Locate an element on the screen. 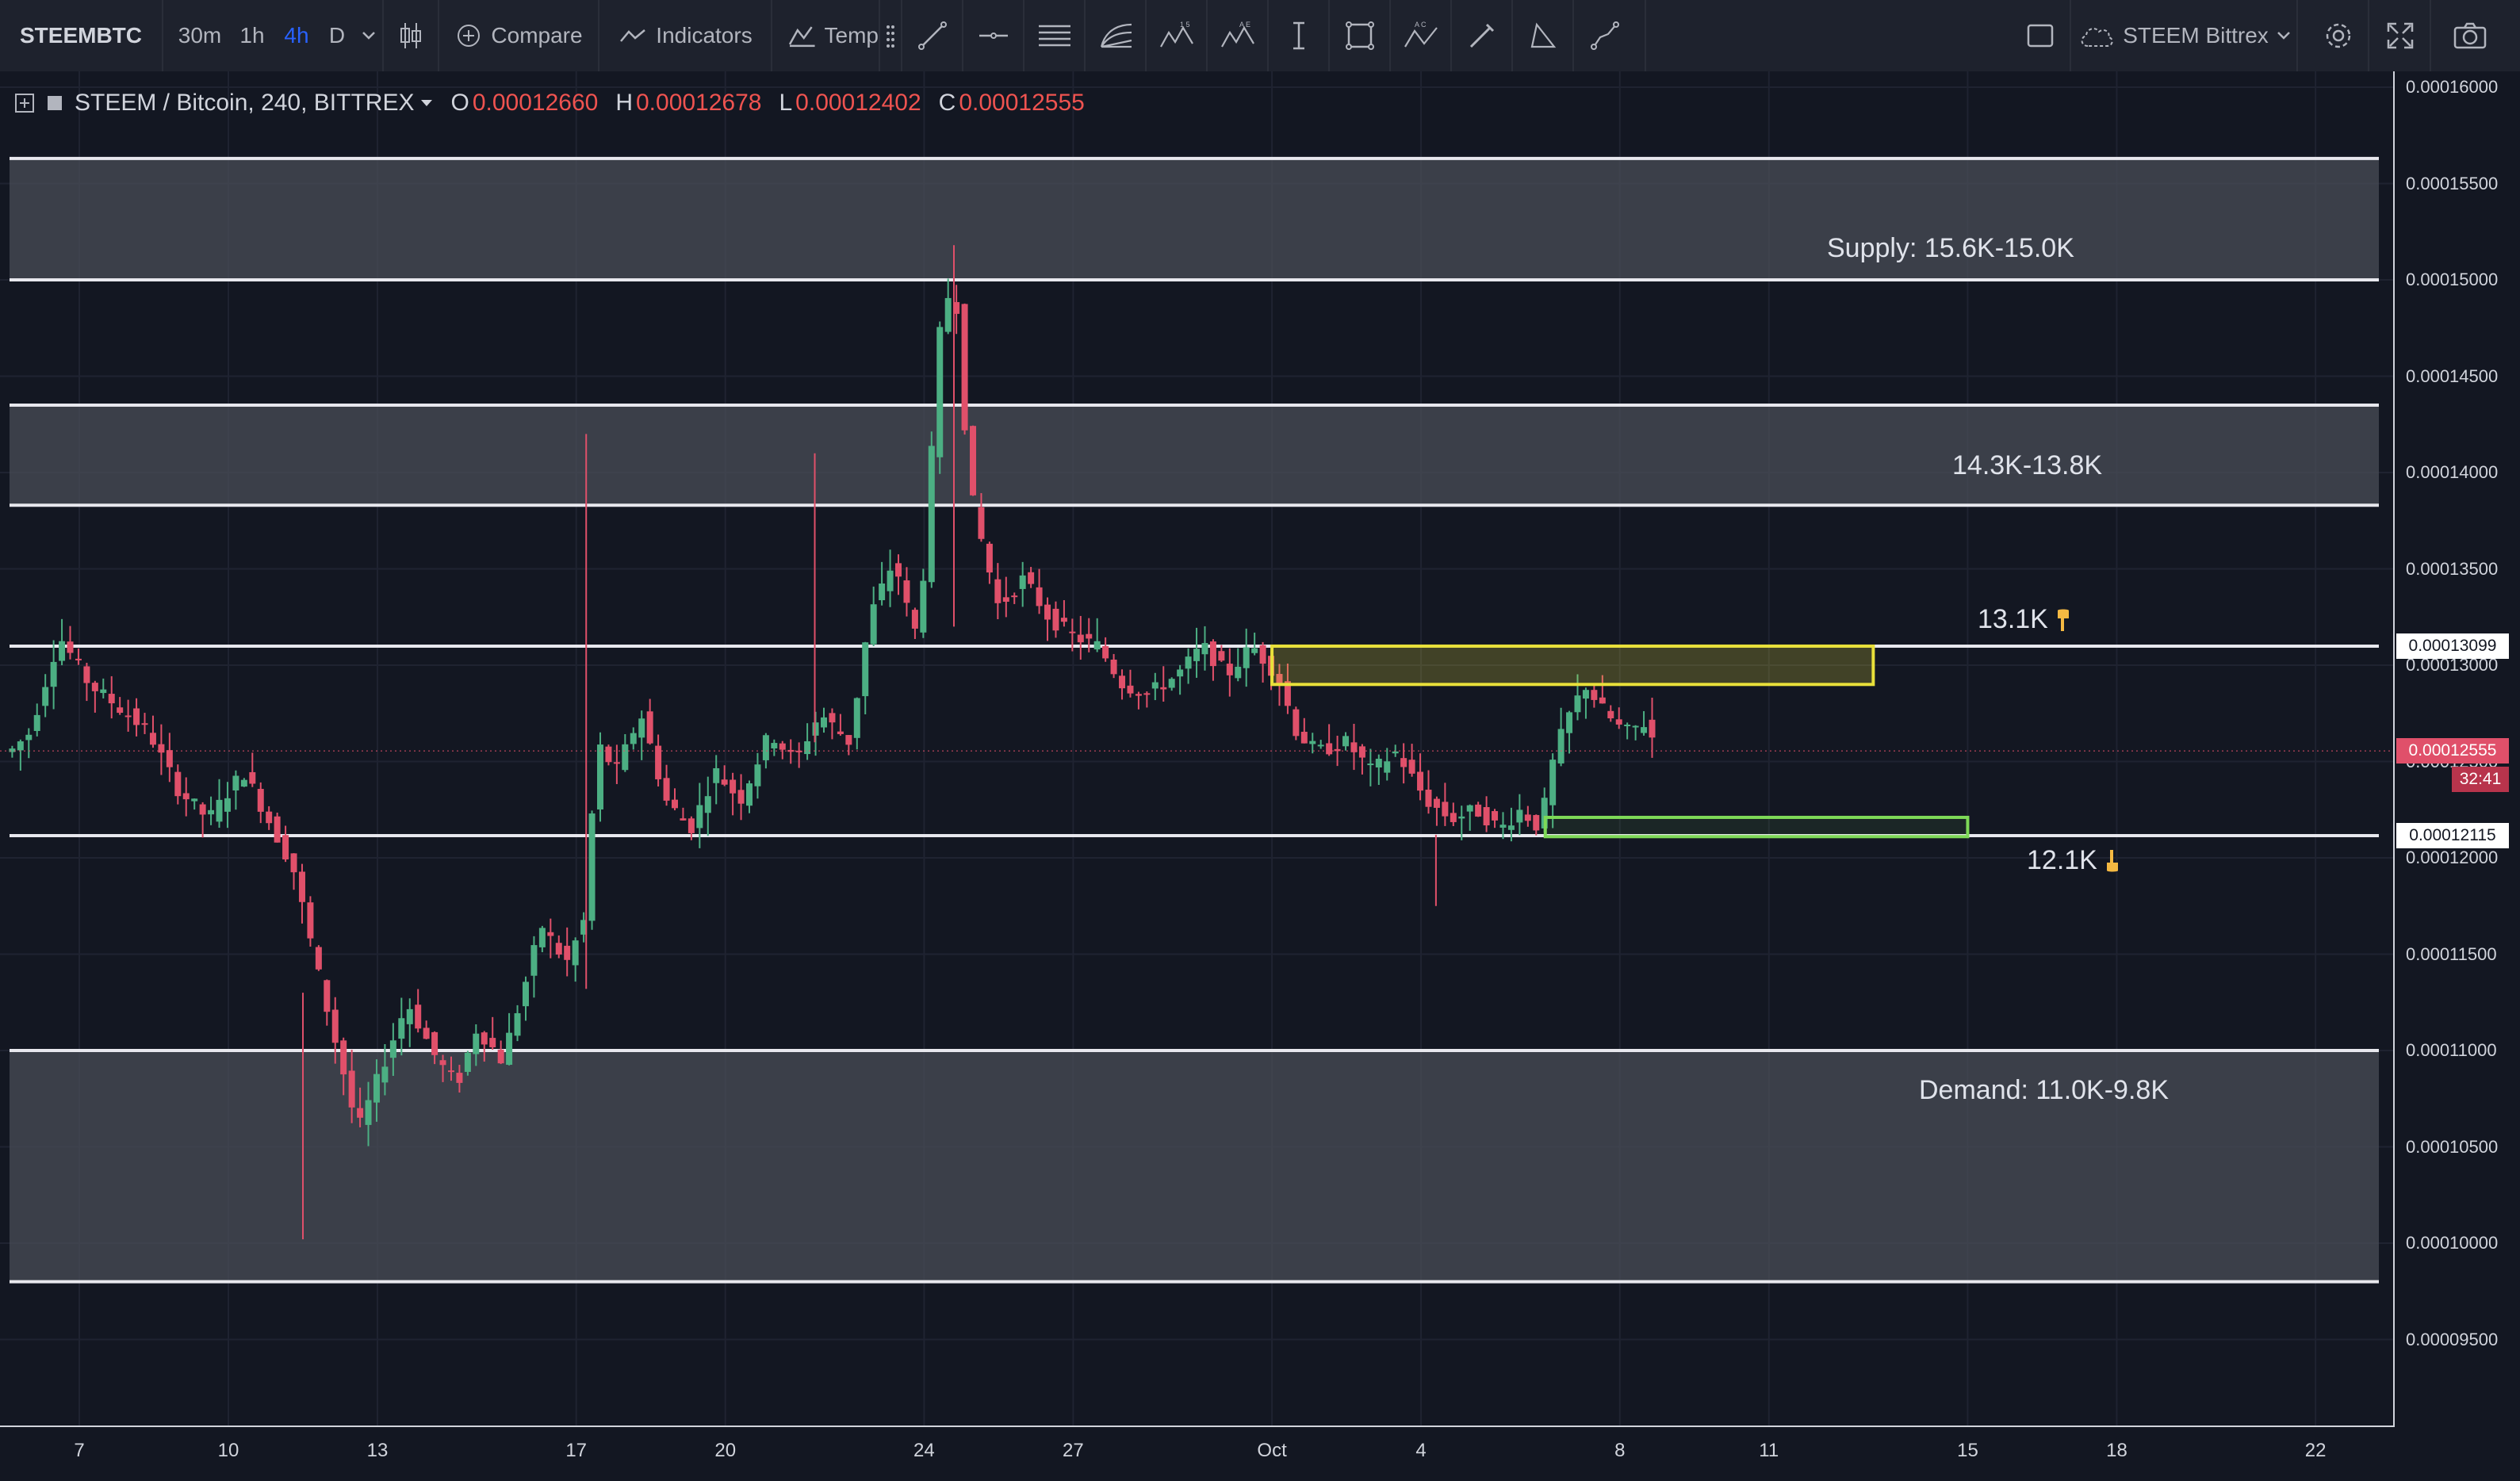 The image size is (2520, 1481). compare-button: Compare is located at coordinates (520, 35).